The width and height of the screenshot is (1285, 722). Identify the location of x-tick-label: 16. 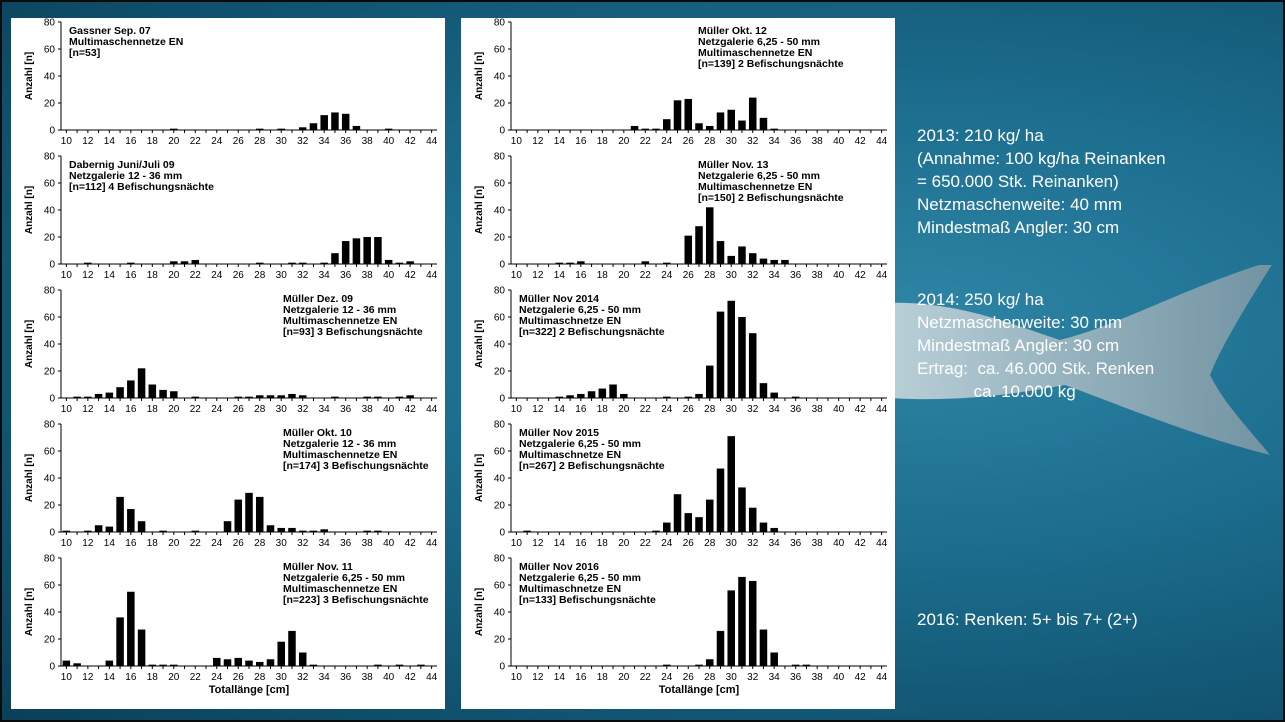
(131, 677).